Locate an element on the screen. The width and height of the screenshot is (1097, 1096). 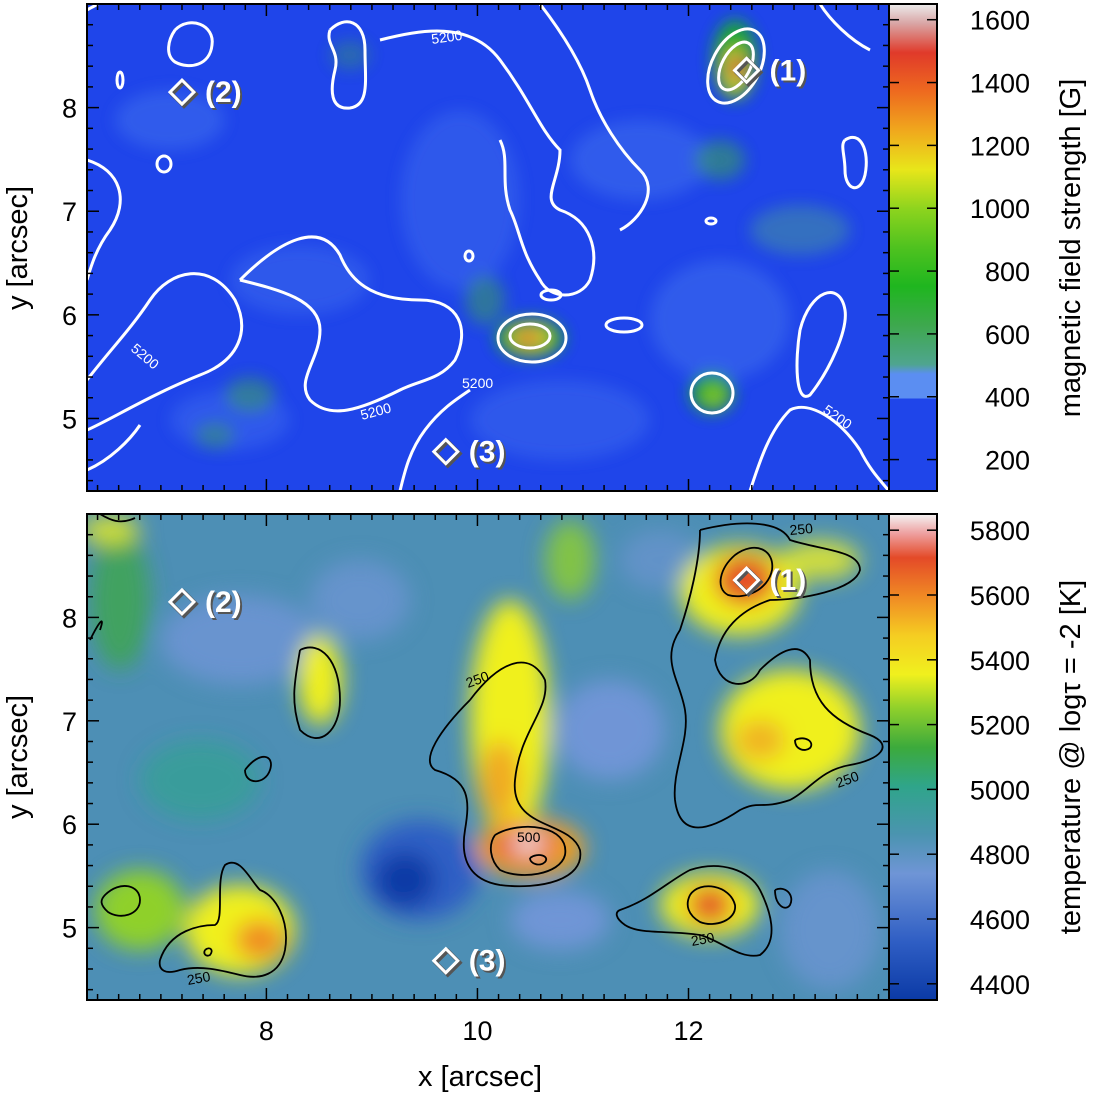
colorbar-tick-label: 5400 is located at coordinates (1000, 661).